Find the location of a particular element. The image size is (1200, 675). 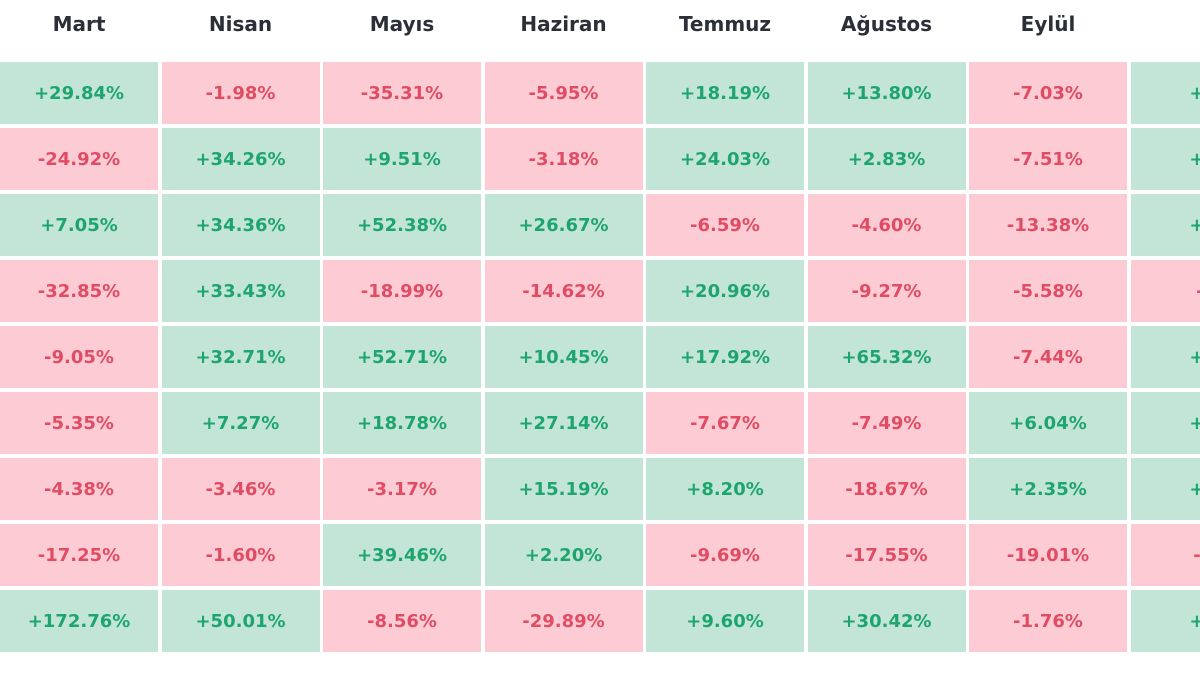

return-cell: -7.03% is located at coordinates (1048, 93).